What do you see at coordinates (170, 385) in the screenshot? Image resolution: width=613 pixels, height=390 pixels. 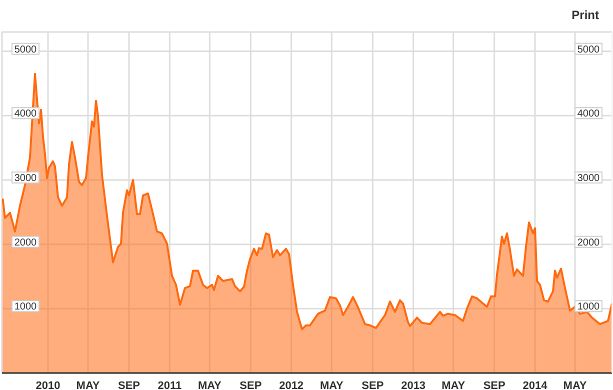 I see `x-tick-label: 2011` at bounding box center [170, 385].